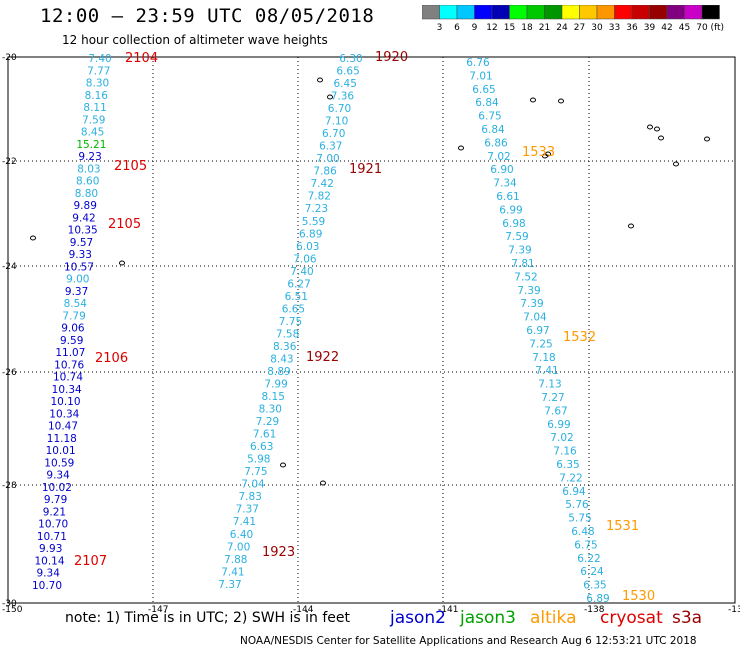  Describe the element at coordinates (579, 337) in the screenshot. I see `pass-time-label: 1532` at that location.